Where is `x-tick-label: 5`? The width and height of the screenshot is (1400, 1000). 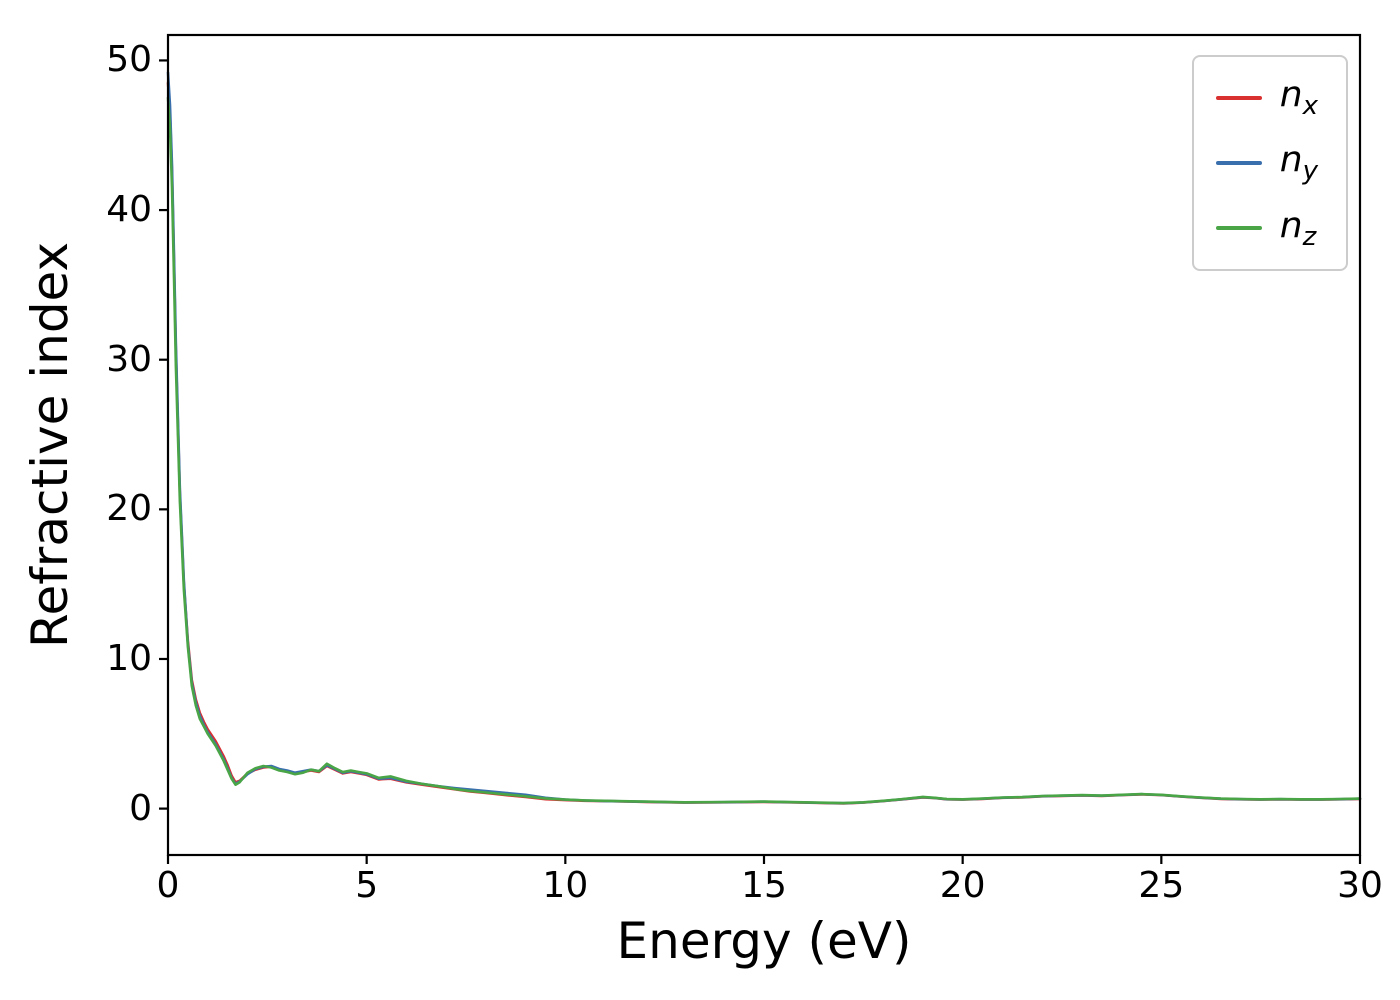 x-tick-label: 5 is located at coordinates (367, 885).